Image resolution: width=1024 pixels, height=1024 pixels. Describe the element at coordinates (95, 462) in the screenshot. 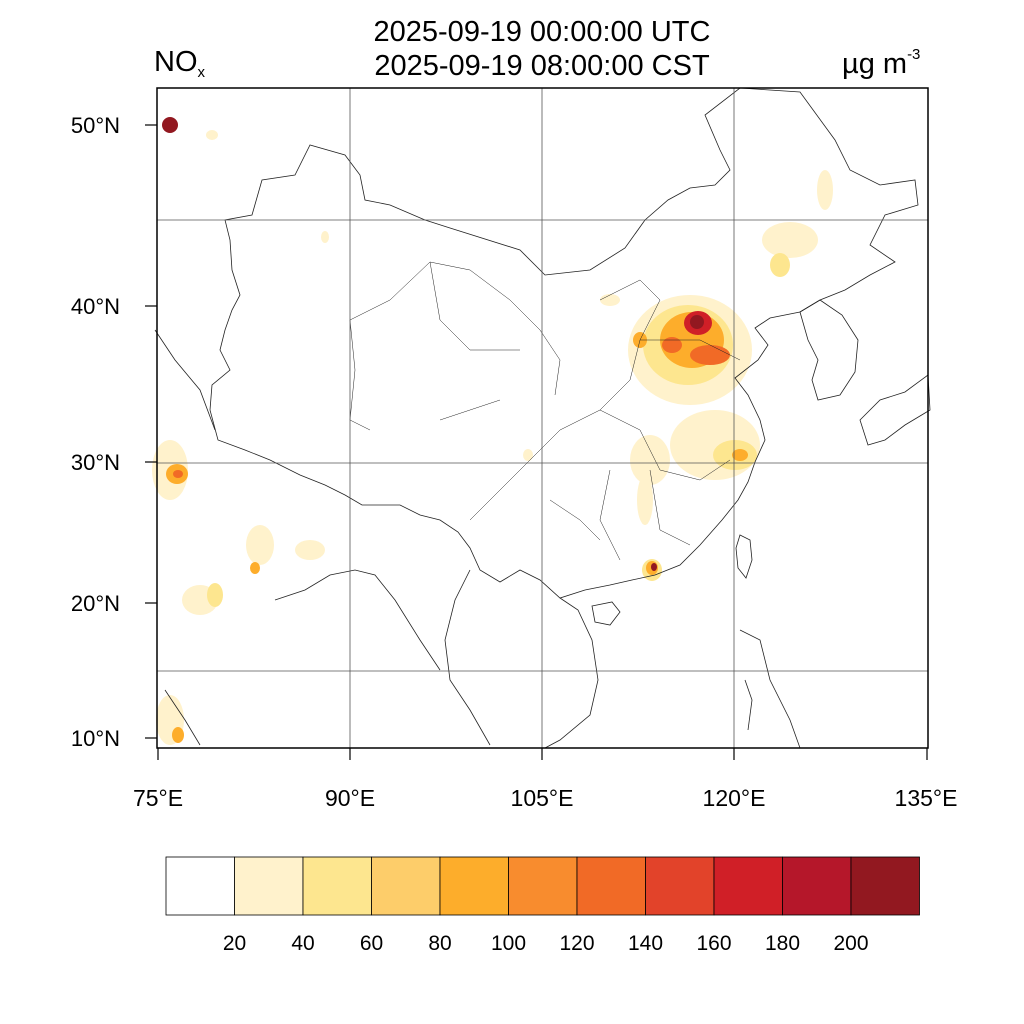

I see `lat-label-30: 30°N` at that location.